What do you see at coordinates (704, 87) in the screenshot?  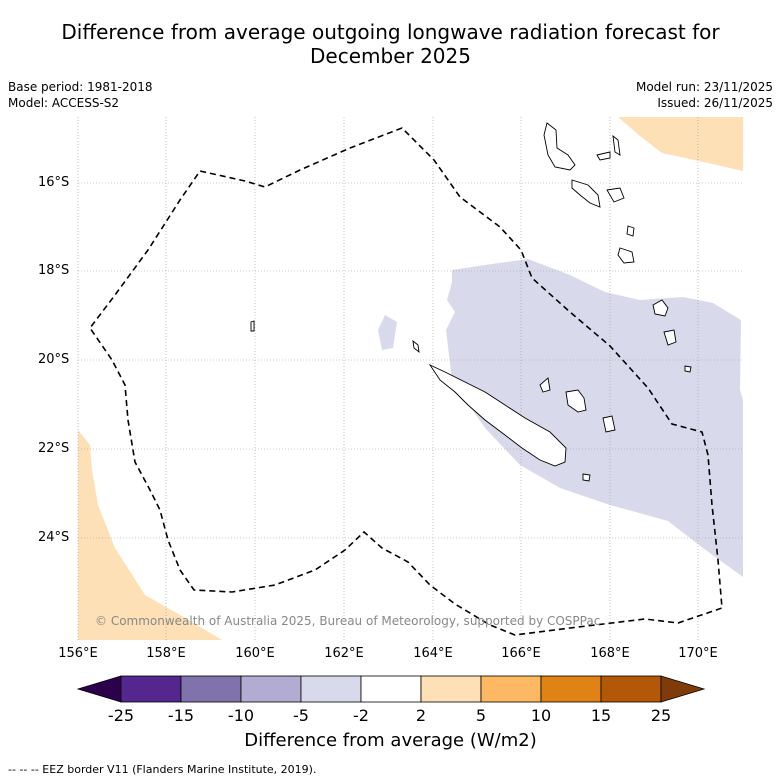 I see `model-run: Model run: 23/11/2025` at bounding box center [704, 87].